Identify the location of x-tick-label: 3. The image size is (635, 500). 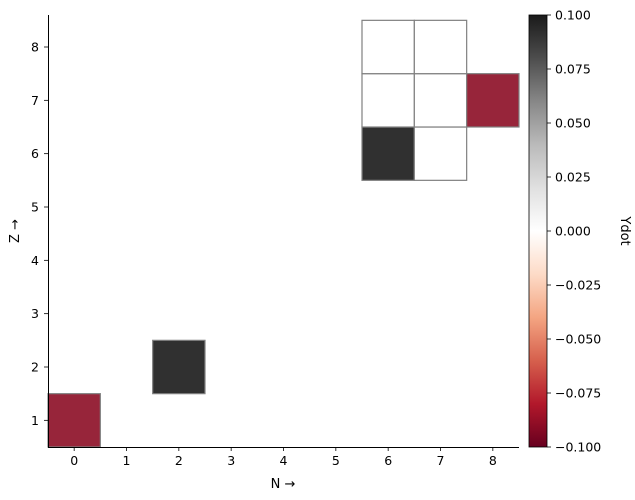
(231, 460).